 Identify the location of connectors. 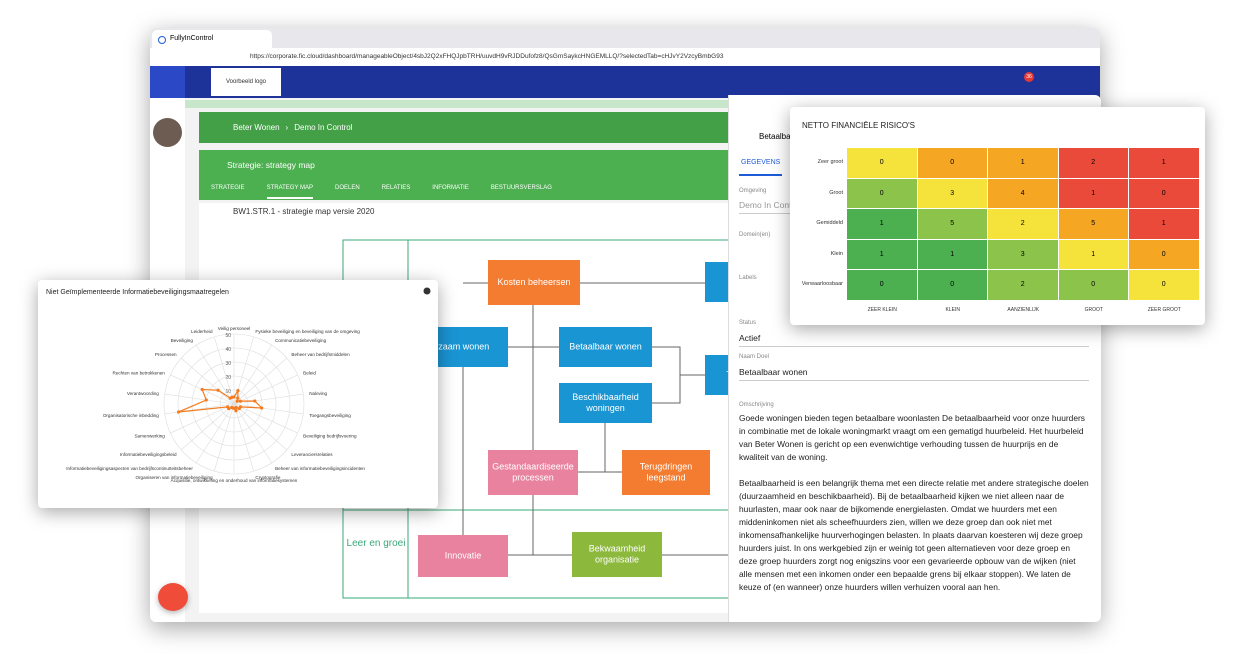
(596, 419).